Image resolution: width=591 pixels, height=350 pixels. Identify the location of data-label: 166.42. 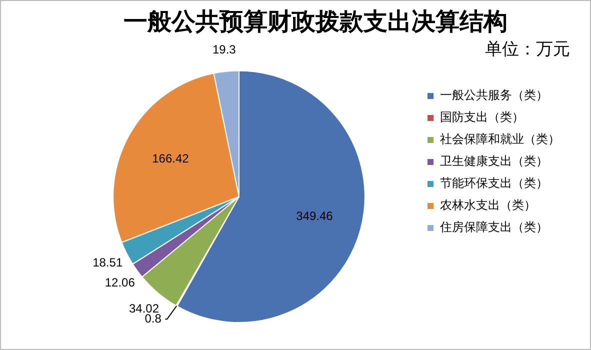
(171, 159).